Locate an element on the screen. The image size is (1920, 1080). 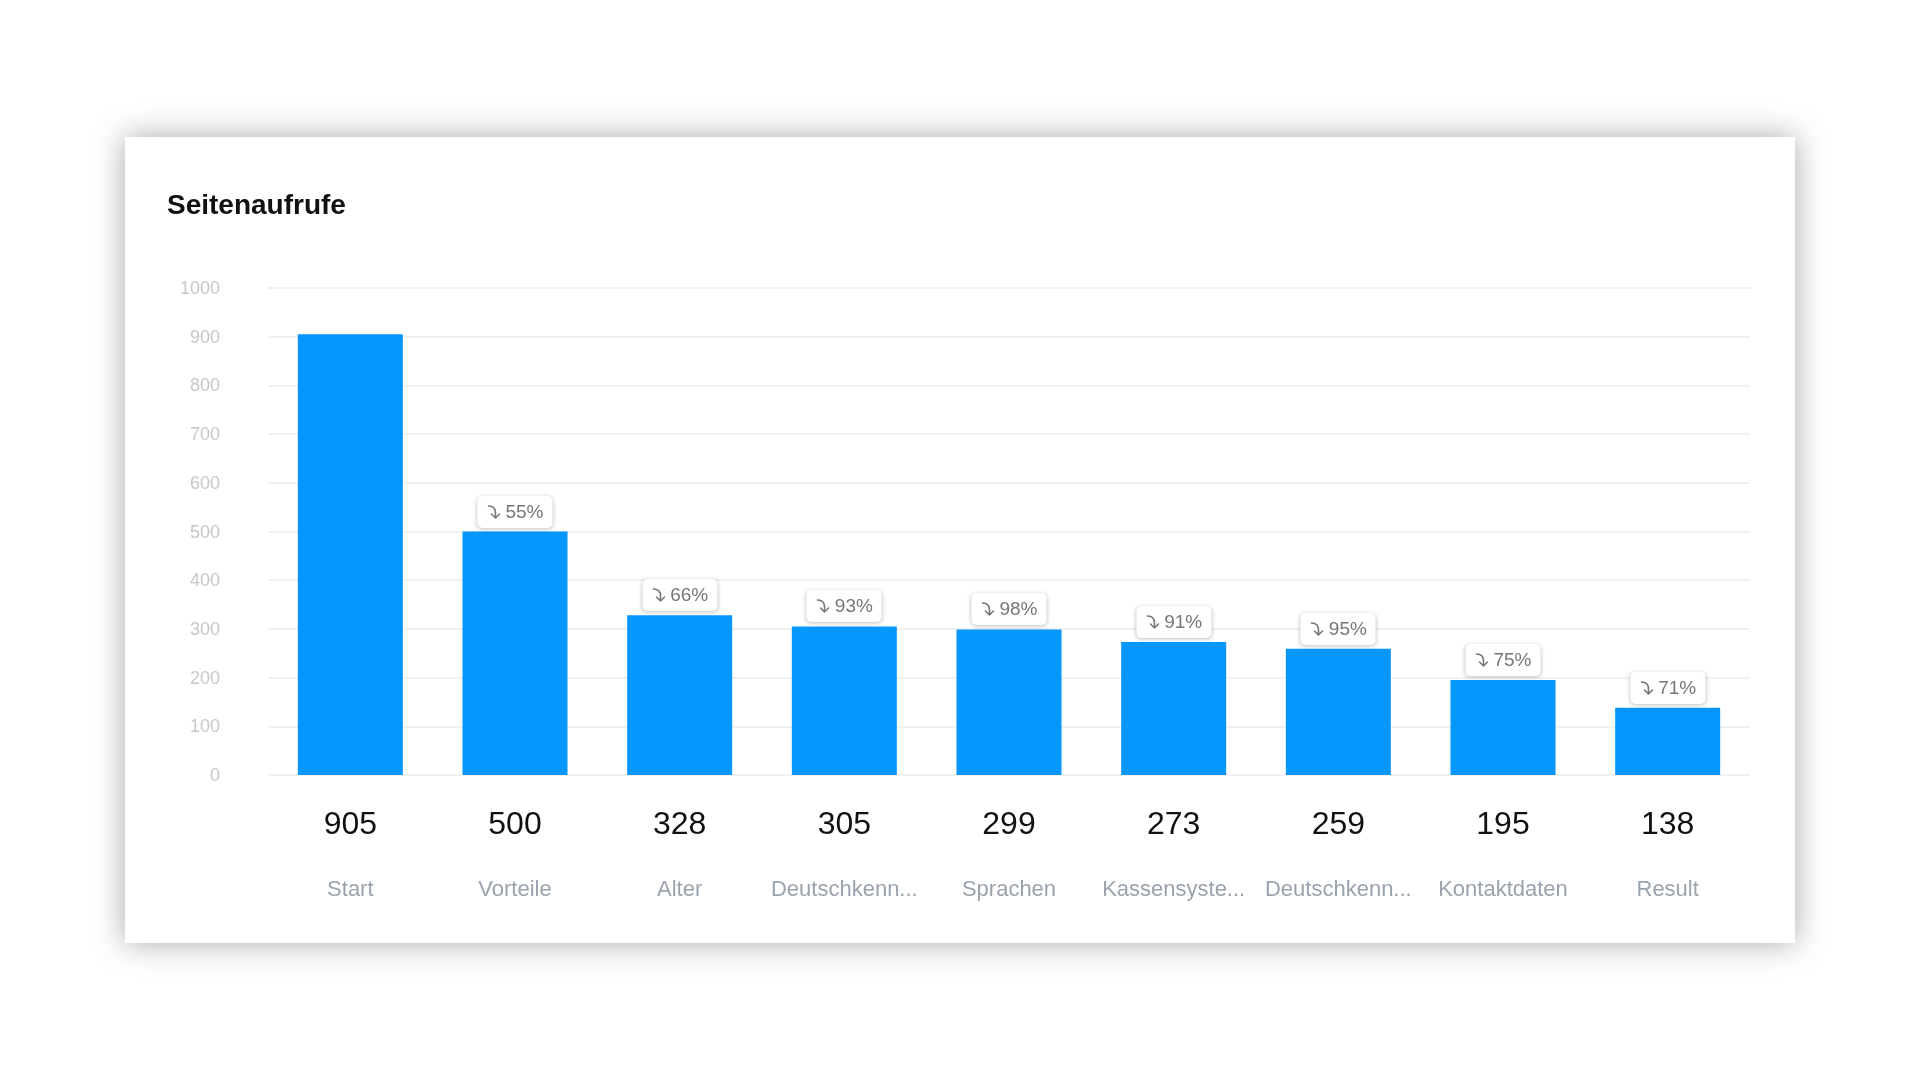
y-tick-label: 600 is located at coordinates (204, 482).